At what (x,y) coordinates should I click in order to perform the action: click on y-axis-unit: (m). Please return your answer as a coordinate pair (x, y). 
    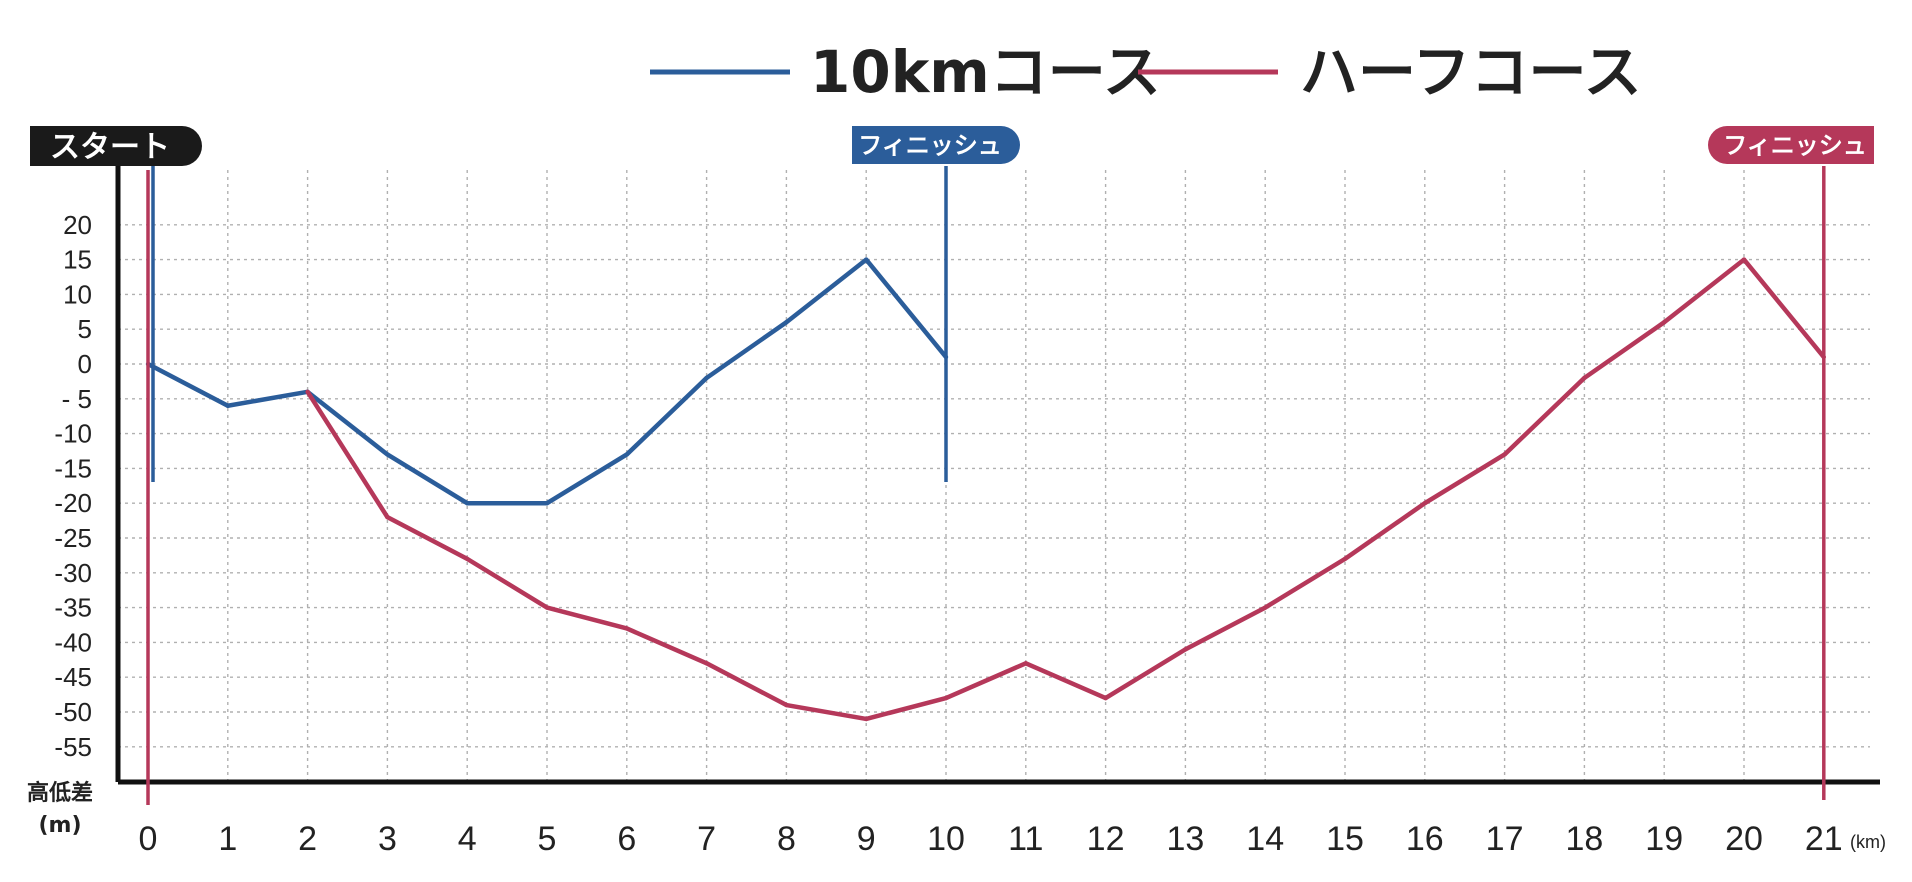
    Looking at the image, I should click on (59, 825).